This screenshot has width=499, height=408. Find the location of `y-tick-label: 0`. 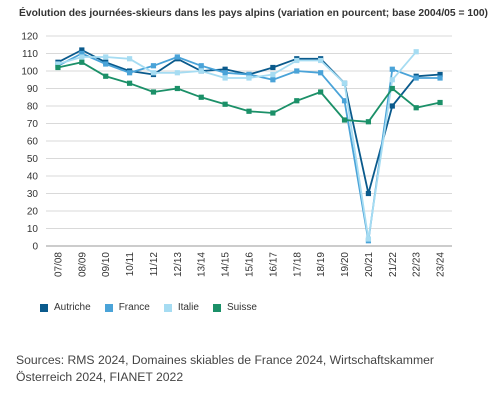

y-tick-label: 0 is located at coordinates (35, 247).